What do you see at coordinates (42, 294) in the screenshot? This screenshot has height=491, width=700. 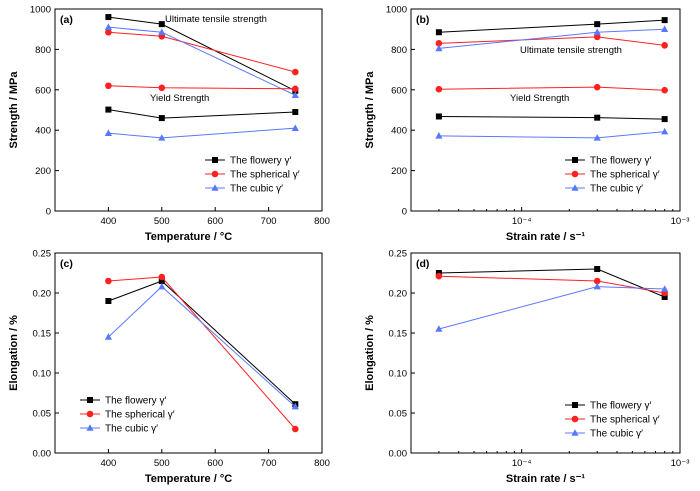 I see `y-tick-label: 0.20` at bounding box center [42, 294].